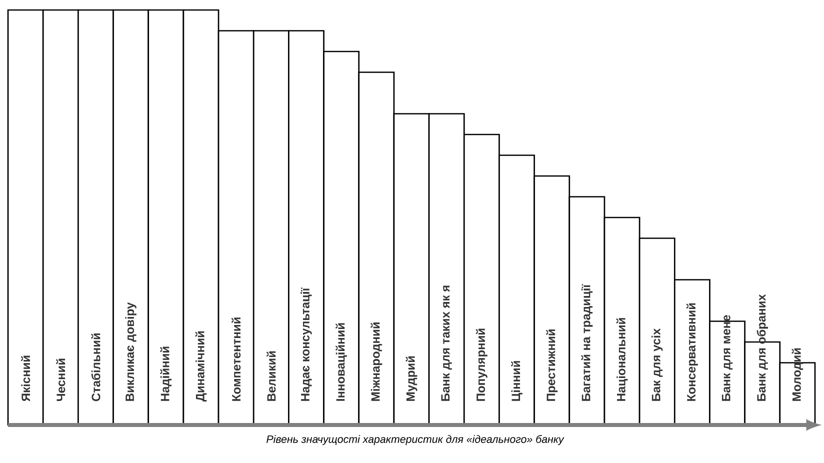 The image size is (824, 463). What do you see at coordinates (166, 373) in the screenshot?
I see `x-tick-label: Надійний` at bounding box center [166, 373].